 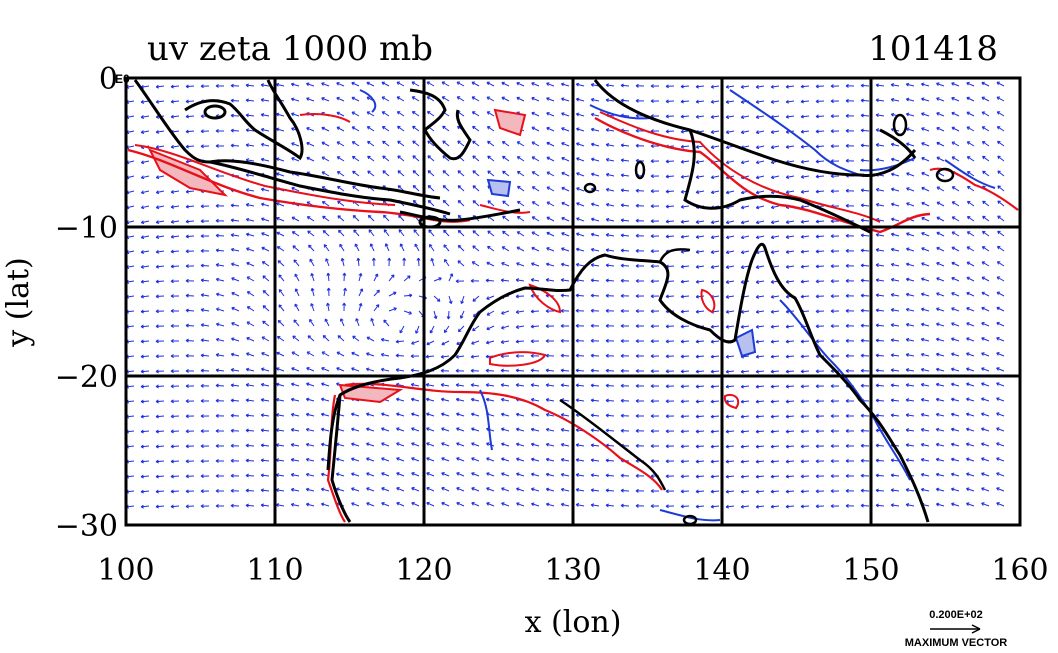 I want to click on coastline-sulawesi, so click(x=440, y=124).